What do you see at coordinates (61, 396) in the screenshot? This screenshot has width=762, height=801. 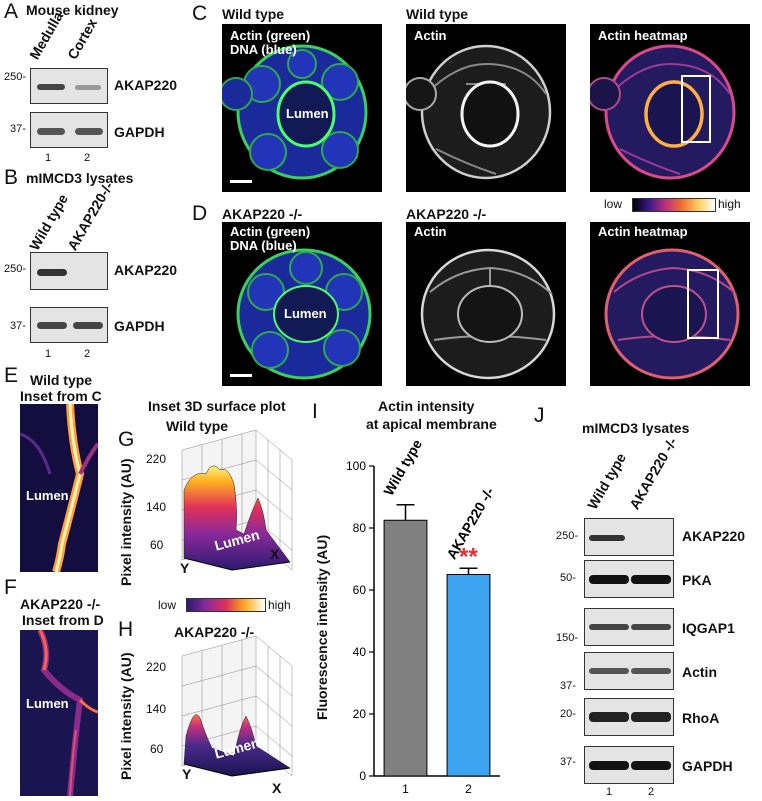 I see `panel-e-subtitle: Inset from C` at bounding box center [61, 396].